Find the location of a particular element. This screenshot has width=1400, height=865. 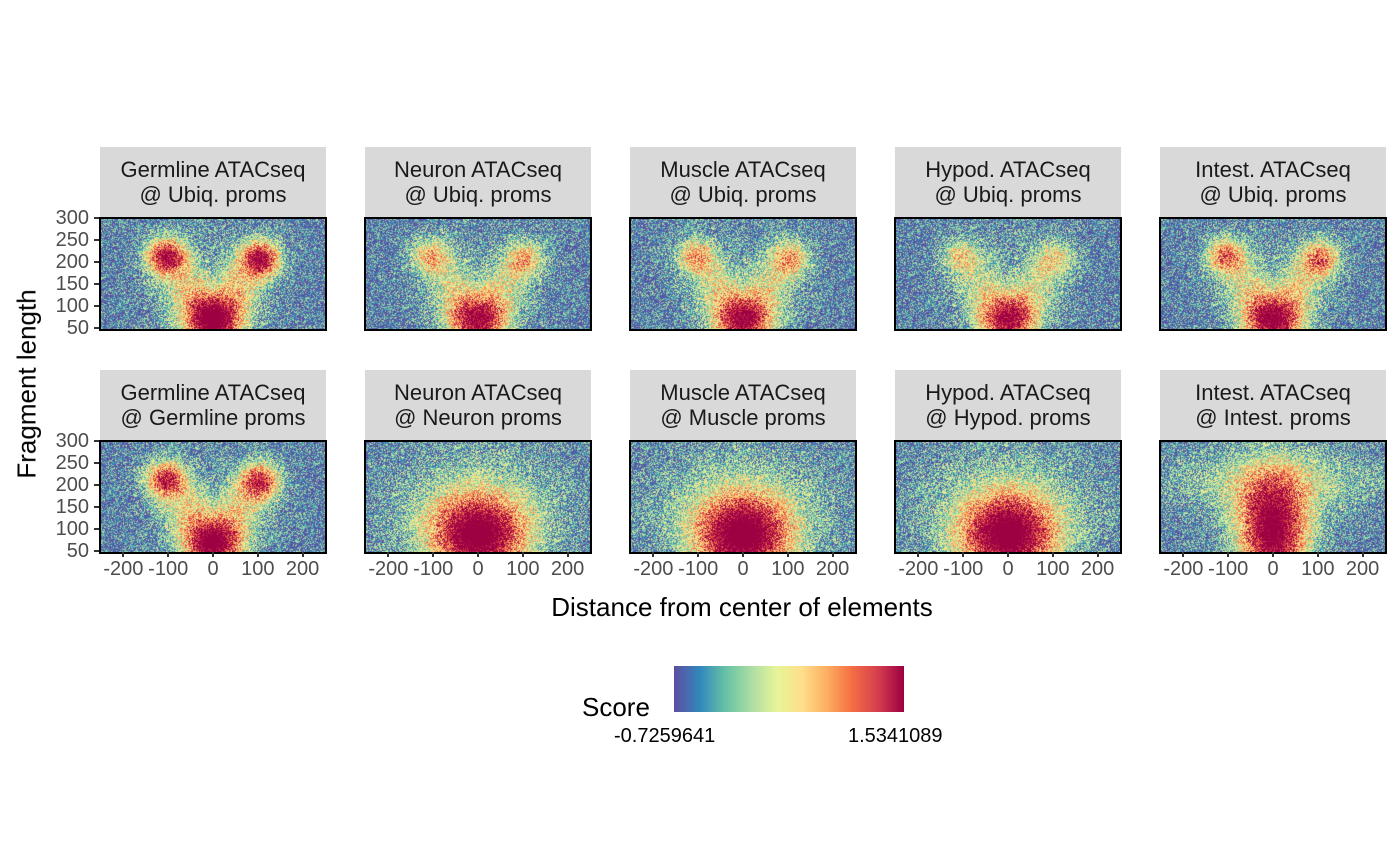

facet-strip: Intest. ATACseq @ Ubiq. proms is located at coordinates (1273, 182).